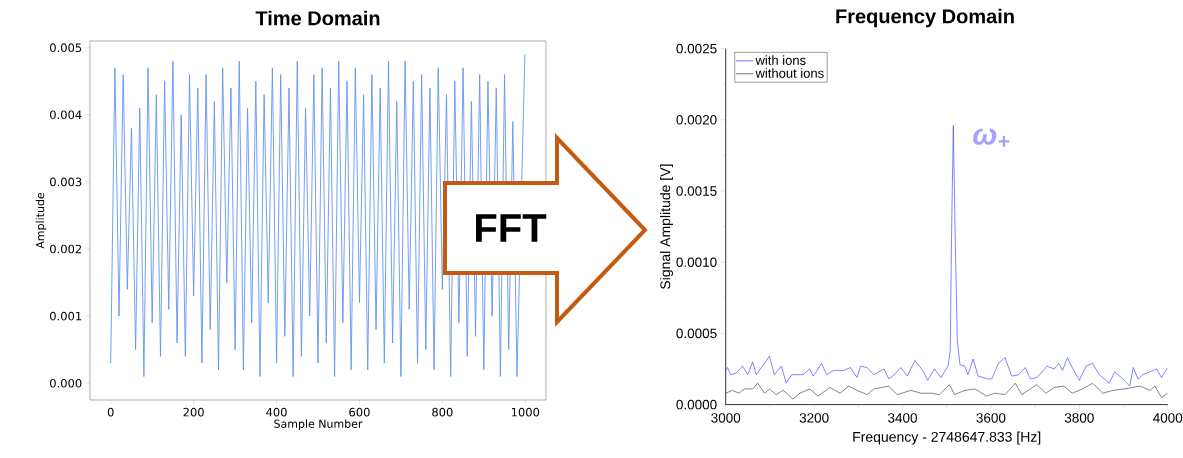  I want to click on x-axis-title: Sample Number, so click(318, 425).